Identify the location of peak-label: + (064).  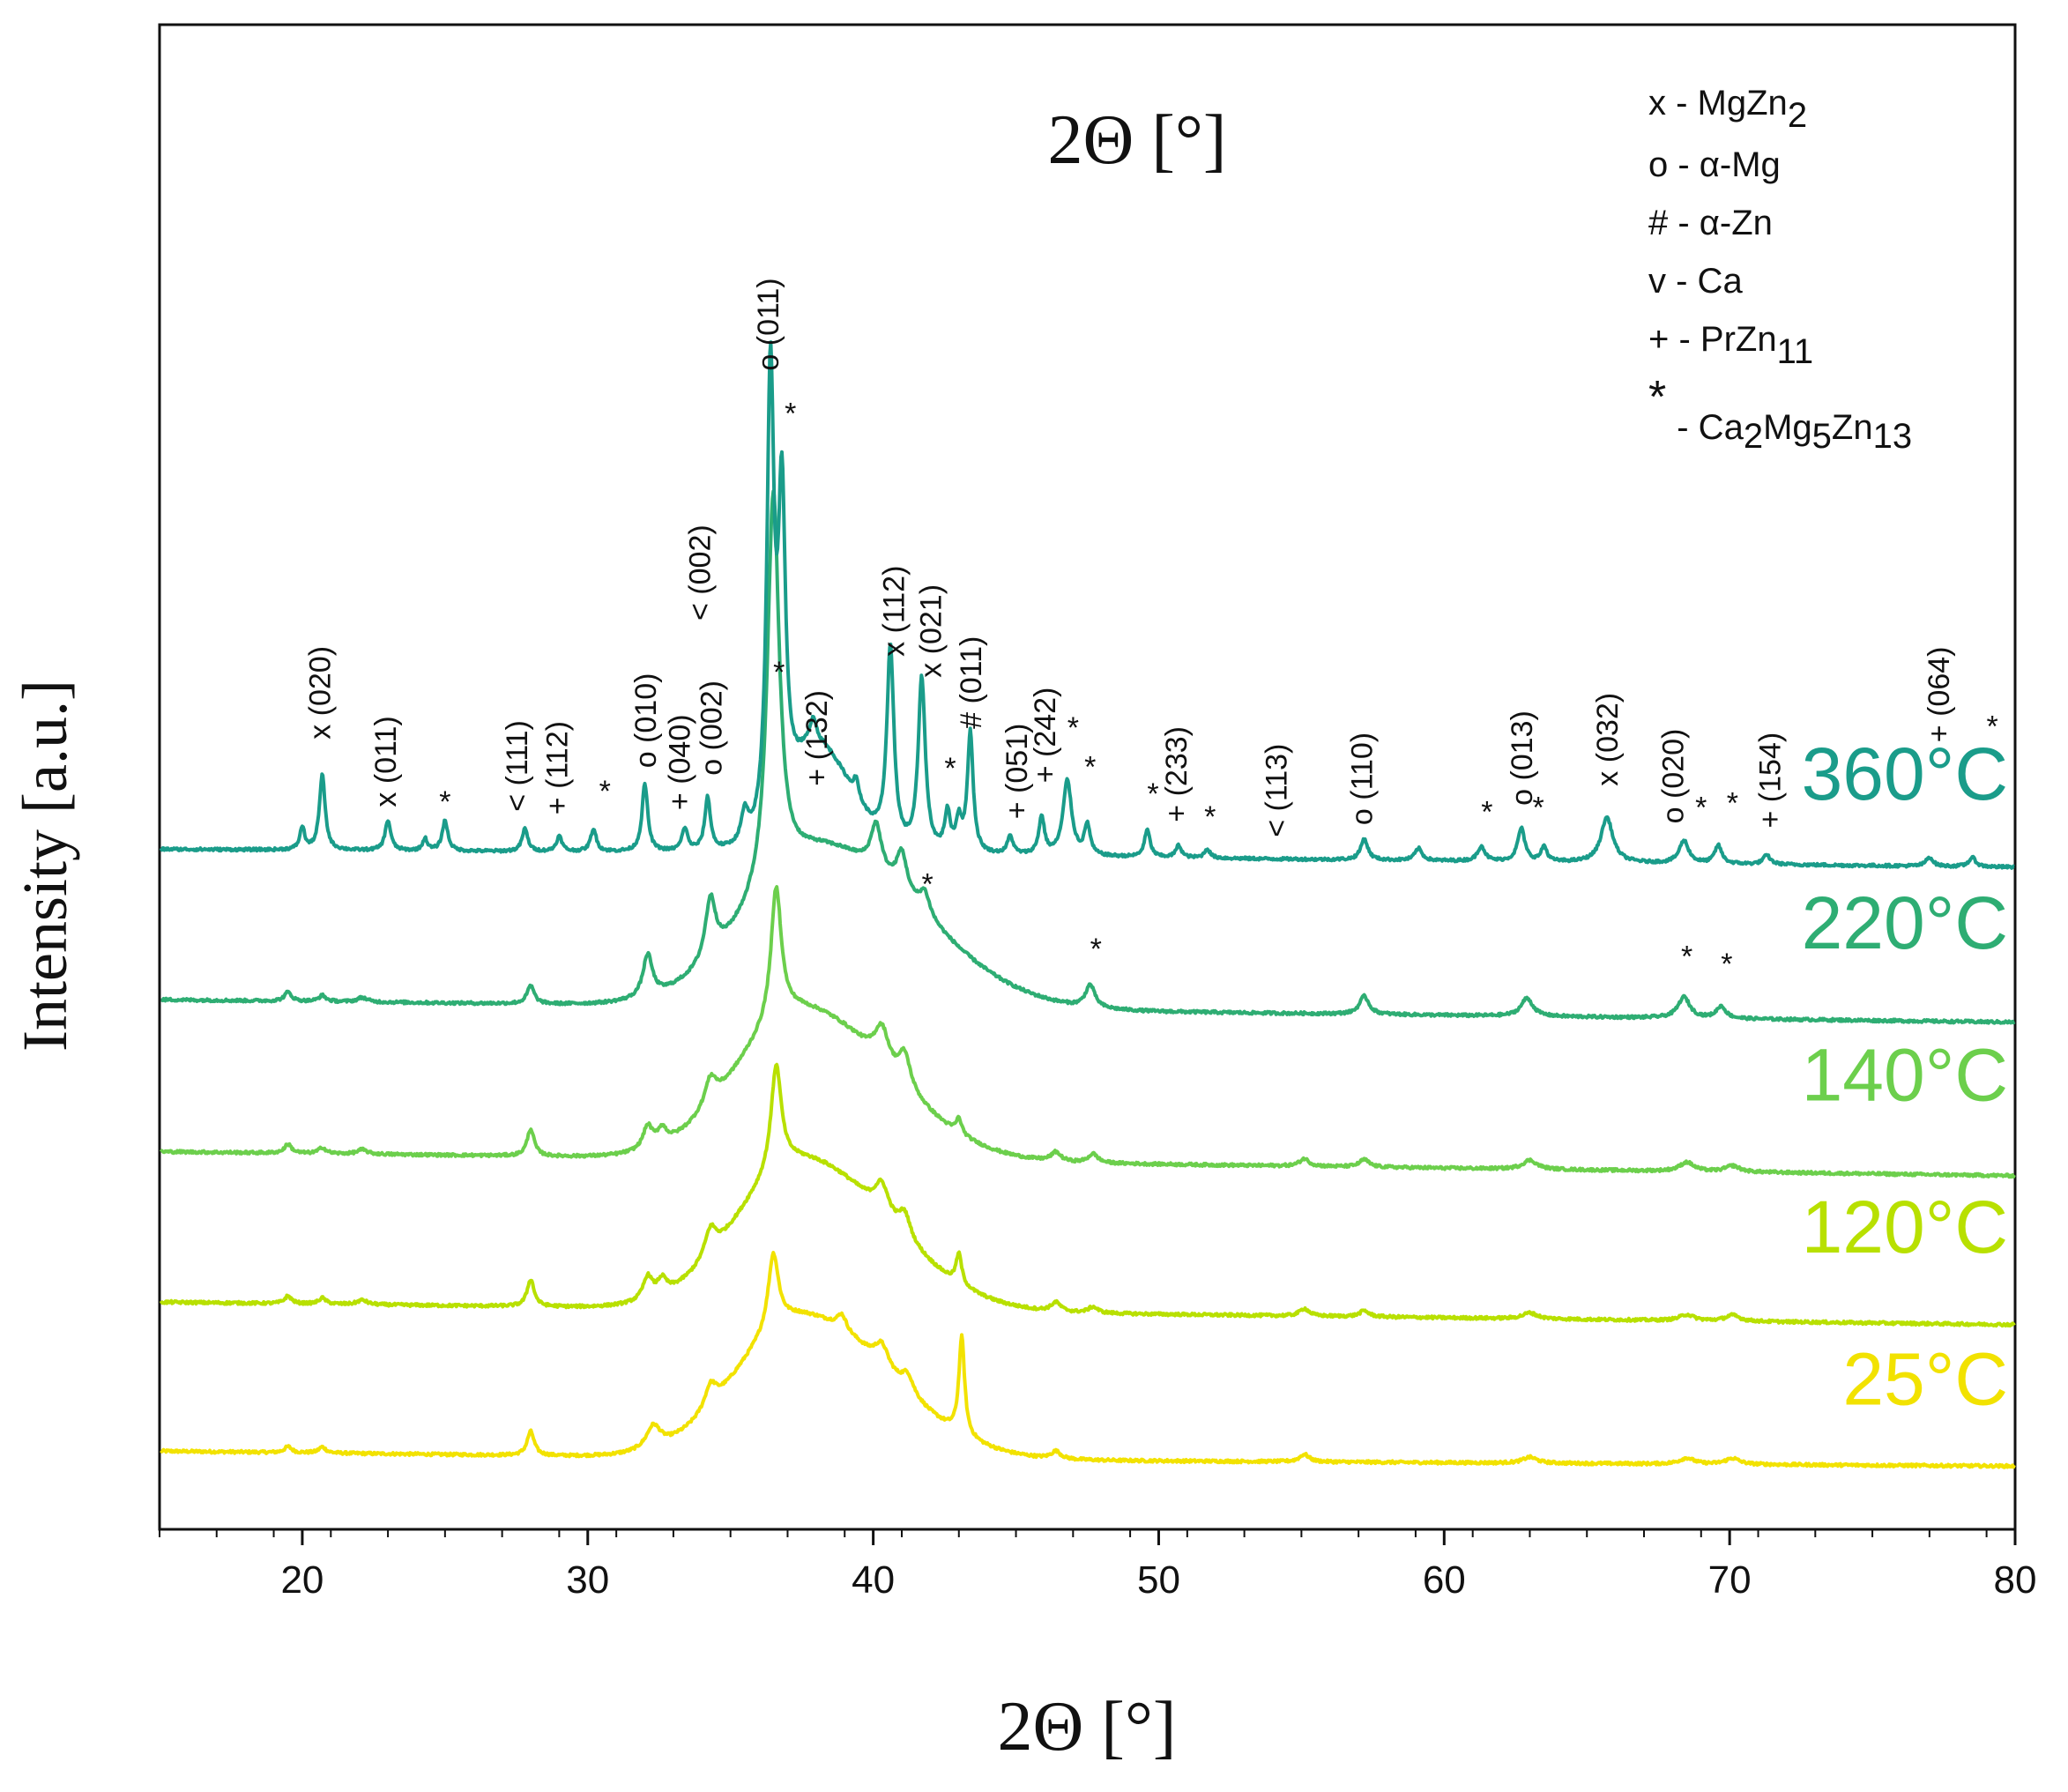
(1939, 695).